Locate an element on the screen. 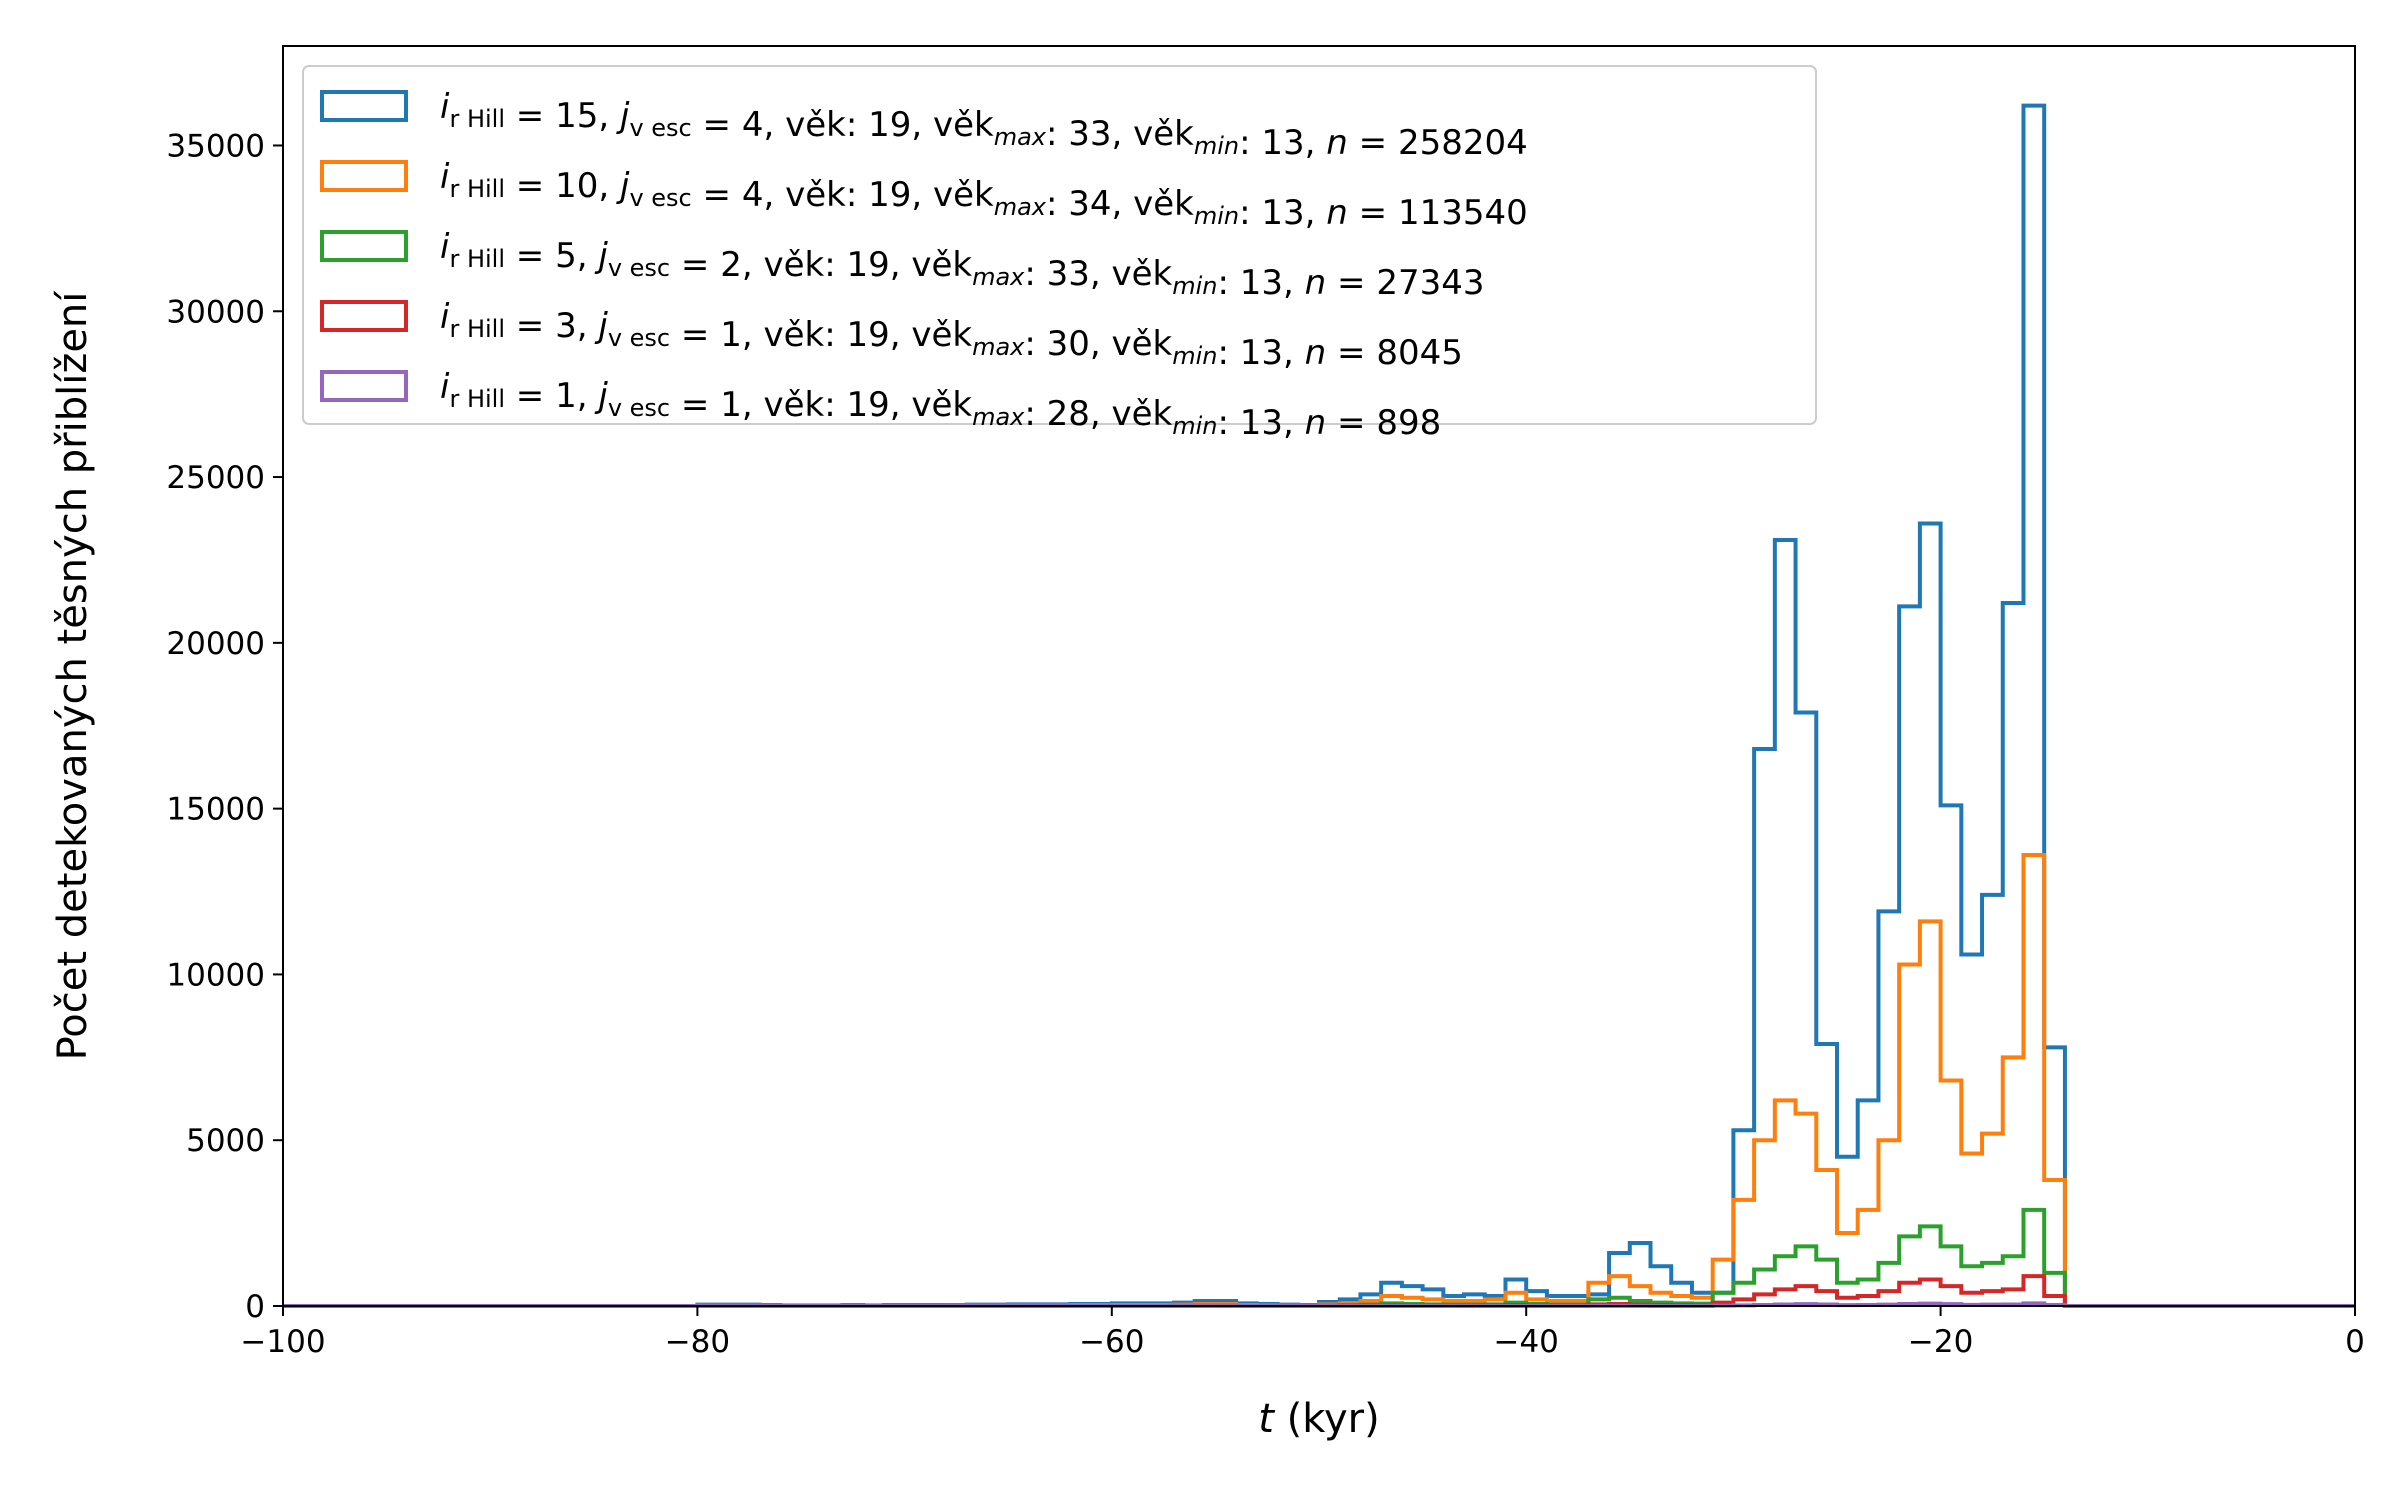 This screenshot has width=2400, height=1500. y-tick-label: 15000 is located at coordinates (215, 810).